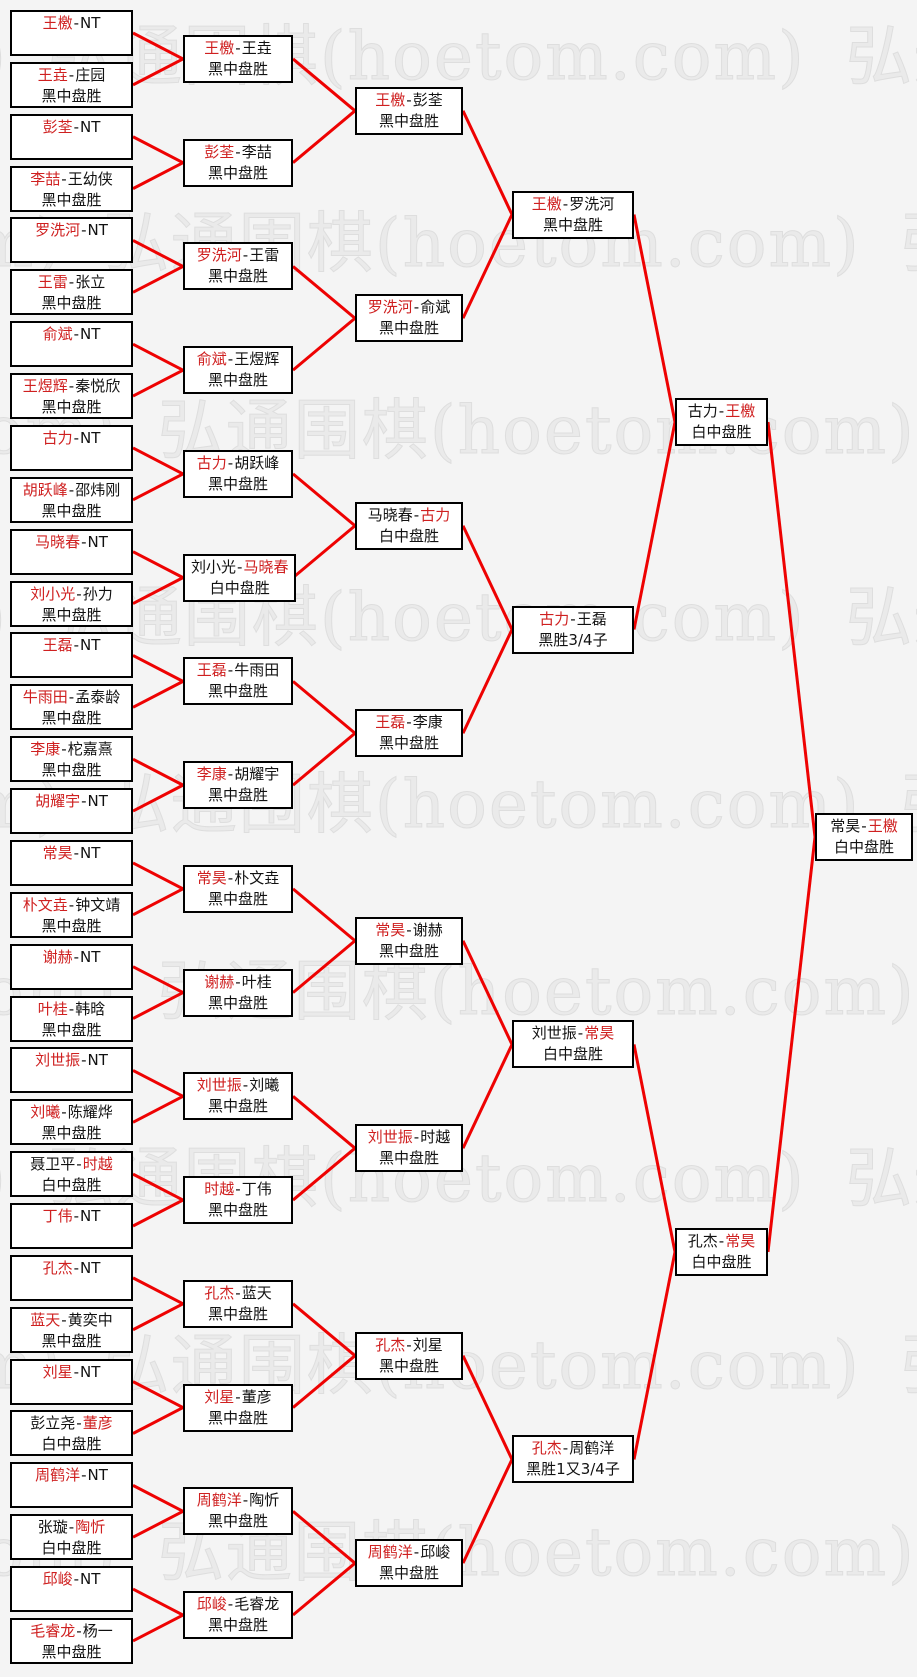 This screenshot has height=1677, width=917. I want to click on match-round-3-6: 刘世振-时越 黑中盘胜, so click(409, 1148).